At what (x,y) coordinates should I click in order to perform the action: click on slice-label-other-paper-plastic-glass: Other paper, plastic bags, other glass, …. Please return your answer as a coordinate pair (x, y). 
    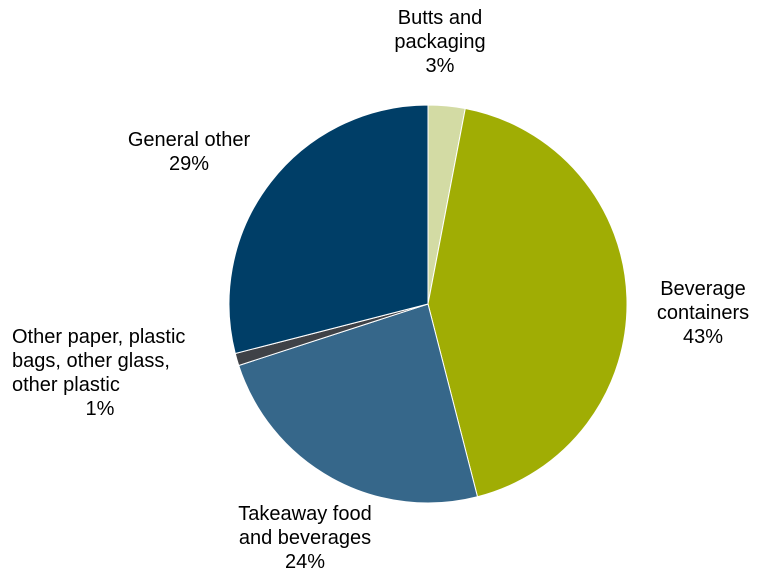
    Looking at the image, I should click on (100, 373).